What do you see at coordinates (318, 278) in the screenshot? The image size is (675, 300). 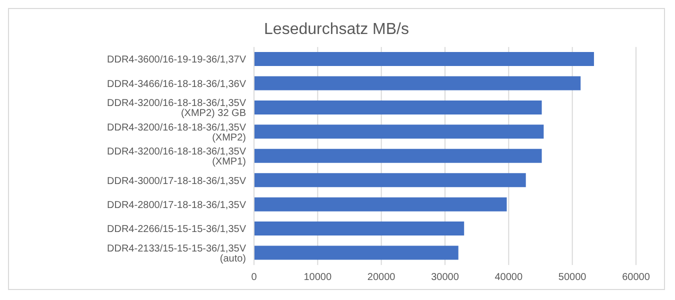 I see `x-tick-label: 10000` at bounding box center [318, 278].